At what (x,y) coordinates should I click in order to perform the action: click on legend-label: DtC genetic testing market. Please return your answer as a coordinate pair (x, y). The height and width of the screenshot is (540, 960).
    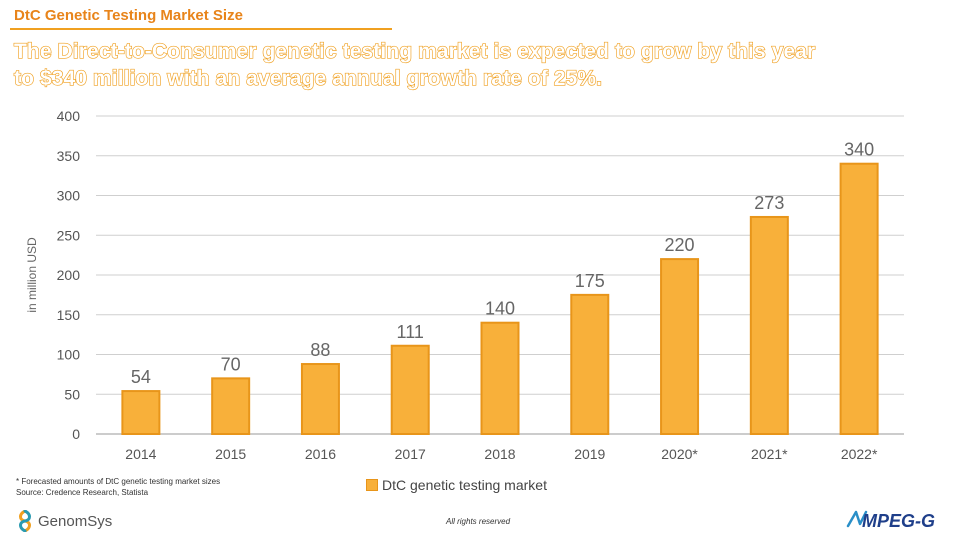
    Looking at the image, I should click on (464, 485).